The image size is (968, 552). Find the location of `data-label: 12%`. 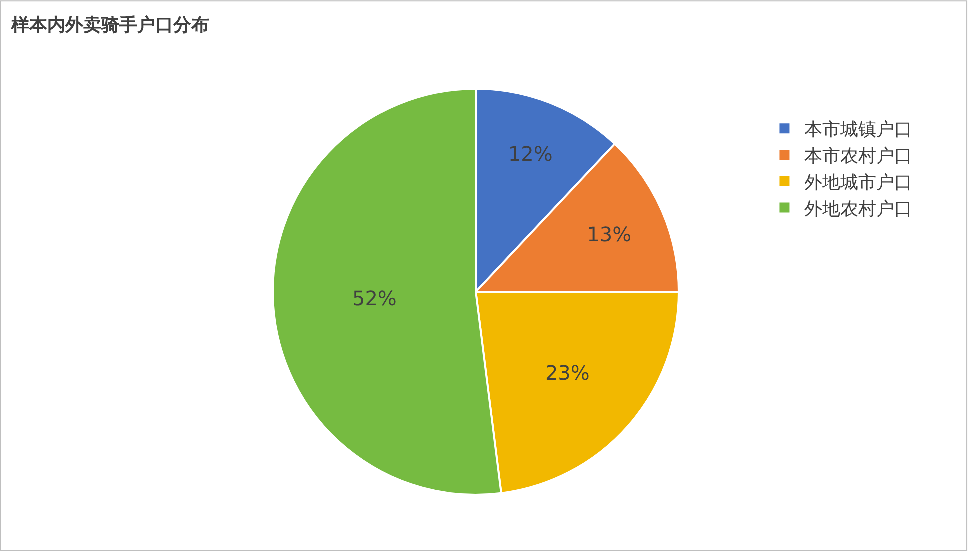

data-label: 12% is located at coordinates (530, 154).